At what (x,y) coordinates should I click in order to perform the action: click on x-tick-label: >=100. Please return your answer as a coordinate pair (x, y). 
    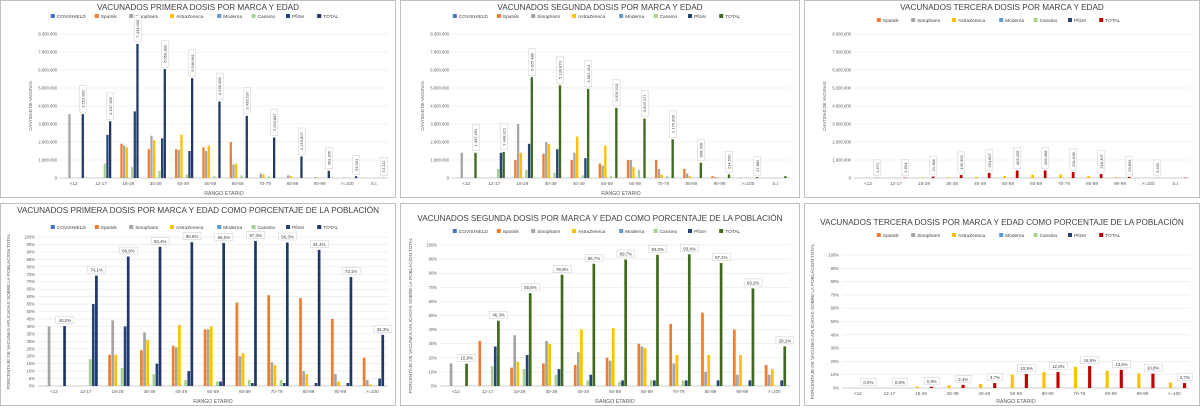
    Looking at the image, I should click on (1147, 183).